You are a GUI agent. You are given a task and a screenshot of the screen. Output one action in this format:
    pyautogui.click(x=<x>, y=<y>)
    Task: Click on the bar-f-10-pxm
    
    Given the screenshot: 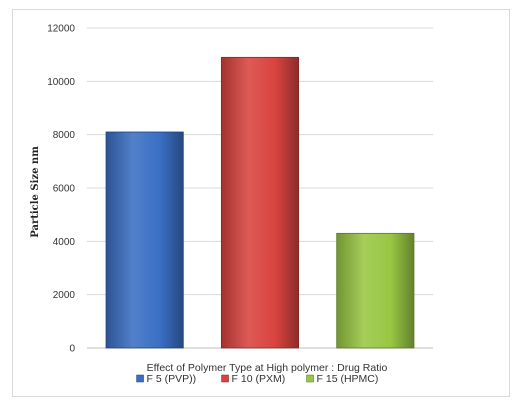 What is the action you would take?
    pyautogui.click(x=260, y=202)
    